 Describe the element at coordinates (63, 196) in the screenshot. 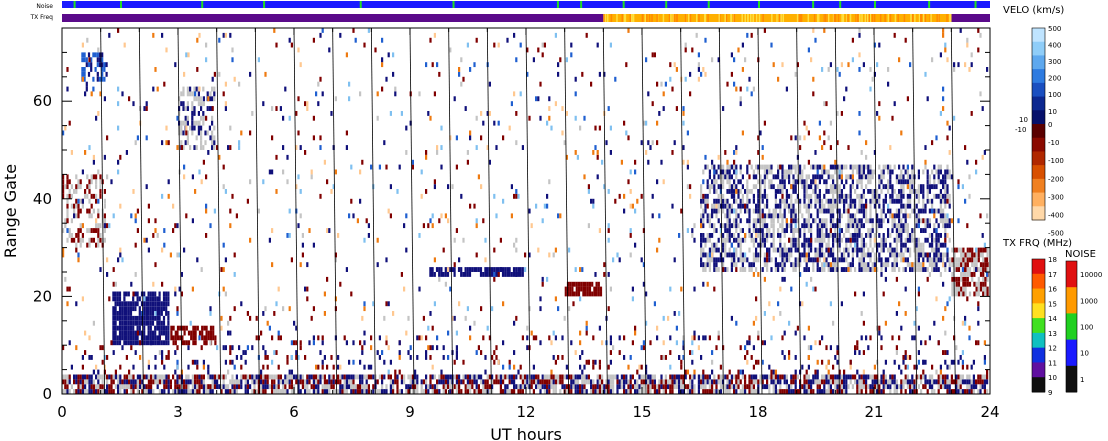

I see `echo-cell-2017` at that location.